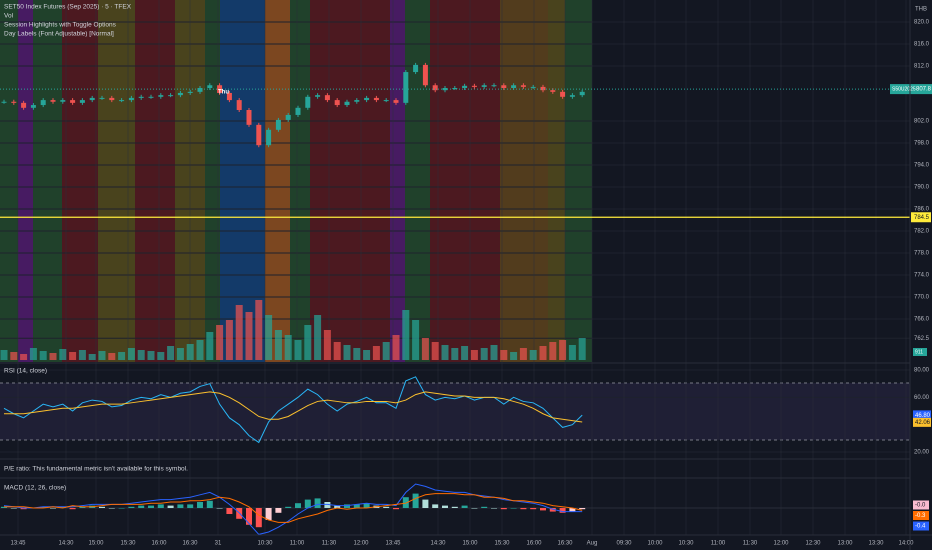  Describe the element at coordinates (922, 398) in the screenshot. I see `y-tick-label: 60.00` at that location.